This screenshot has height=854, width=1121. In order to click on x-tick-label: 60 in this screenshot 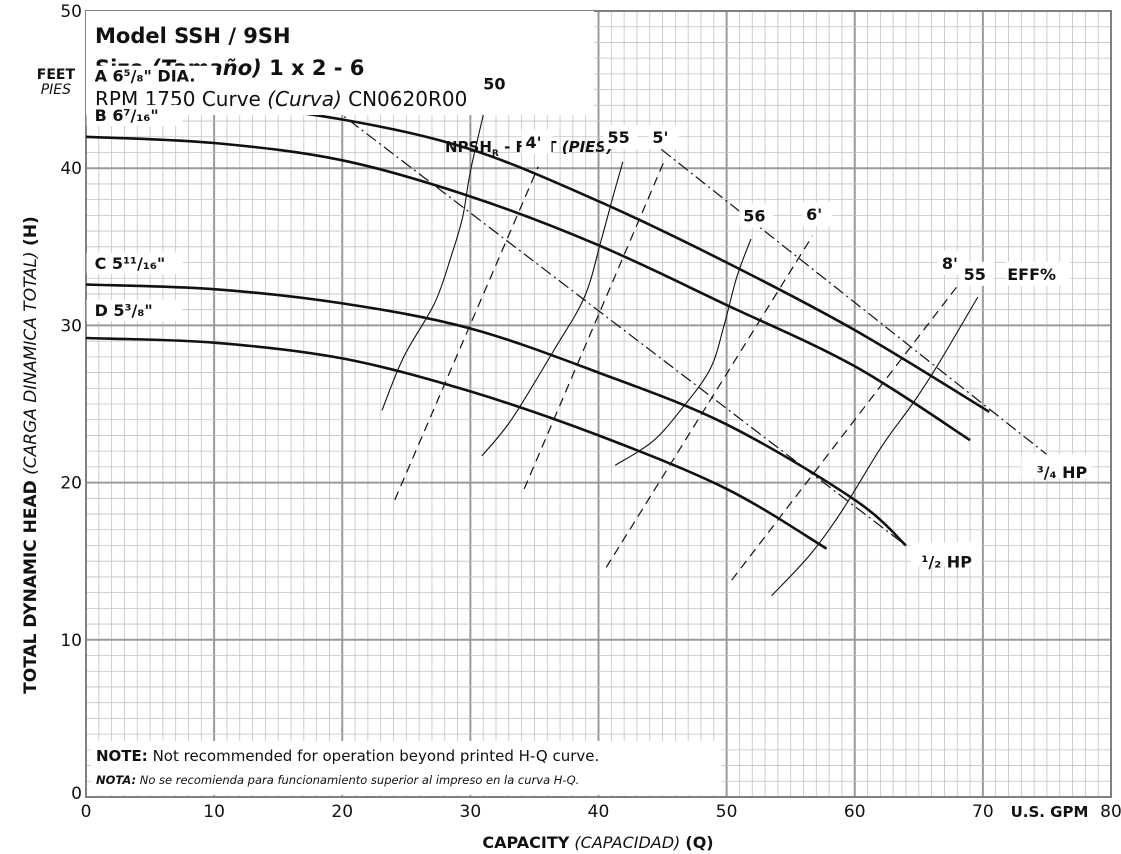, I will do `click(855, 812)`.